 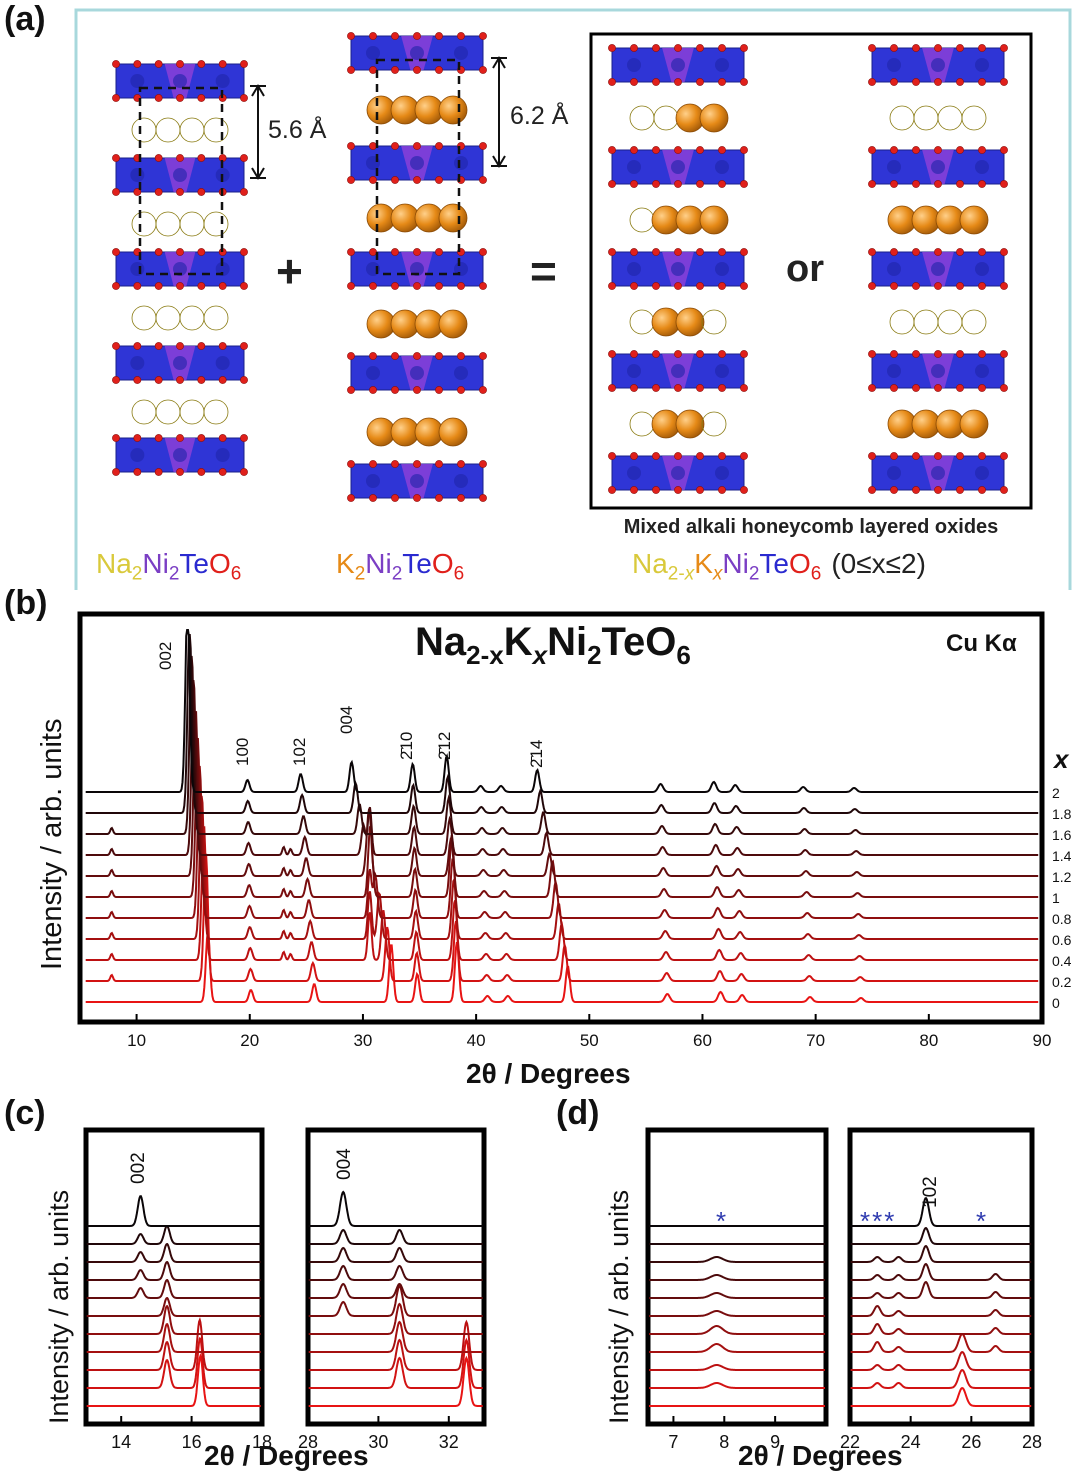 What do you see at coordinates (676, 574) in the screenshot?
I see `formula-part: 2-` at bounding box center [676, 574].